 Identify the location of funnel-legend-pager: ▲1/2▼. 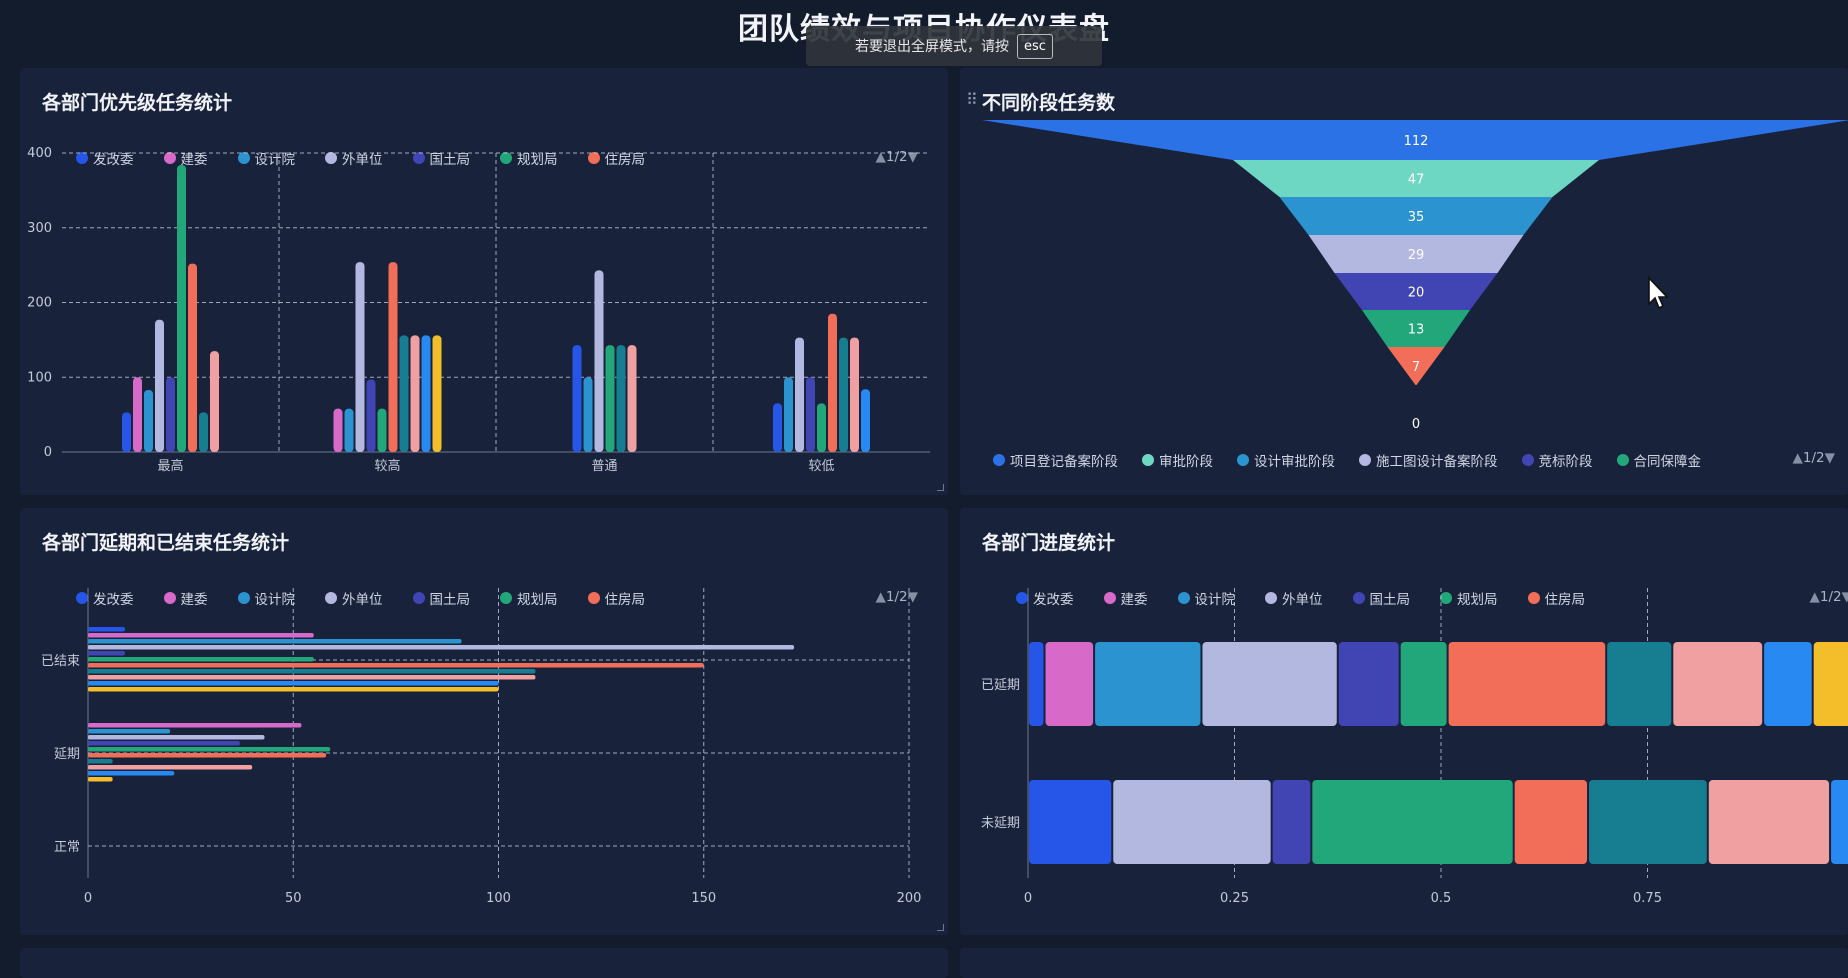
(1813, 458).